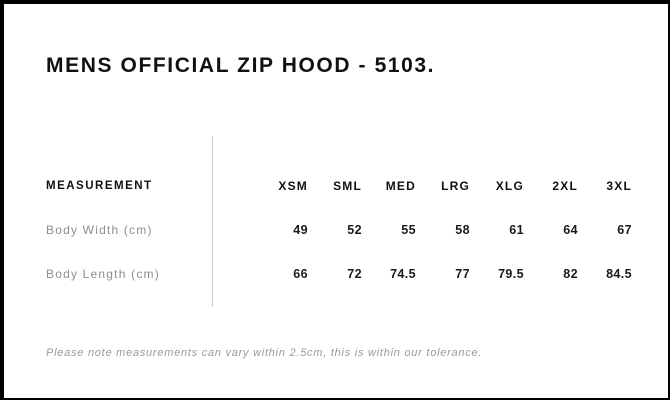 The height and width of the screenshot is (400, 670). What do you see at coordinates (565, 186) in the screenshot?
I see `column-header-2xl: 2XL` at bounding box center [565, 186].